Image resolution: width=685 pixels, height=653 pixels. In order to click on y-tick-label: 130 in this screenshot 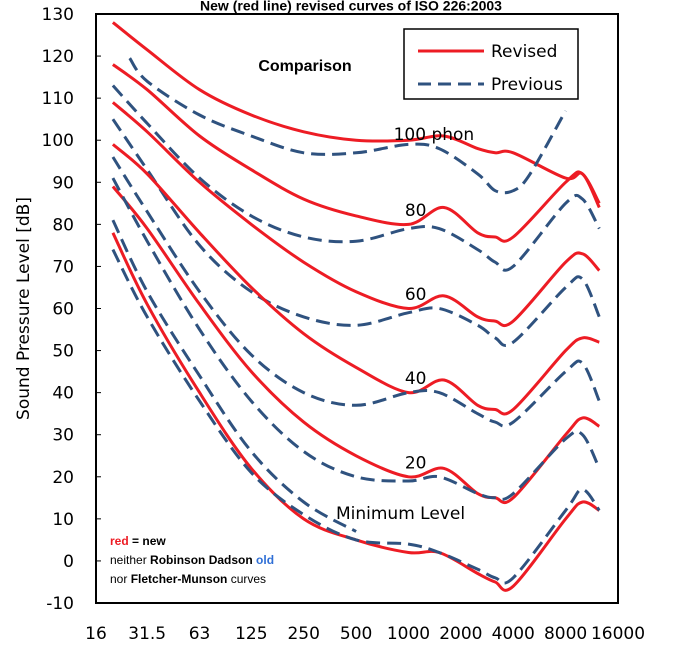, I will do `click(58, 15)`.